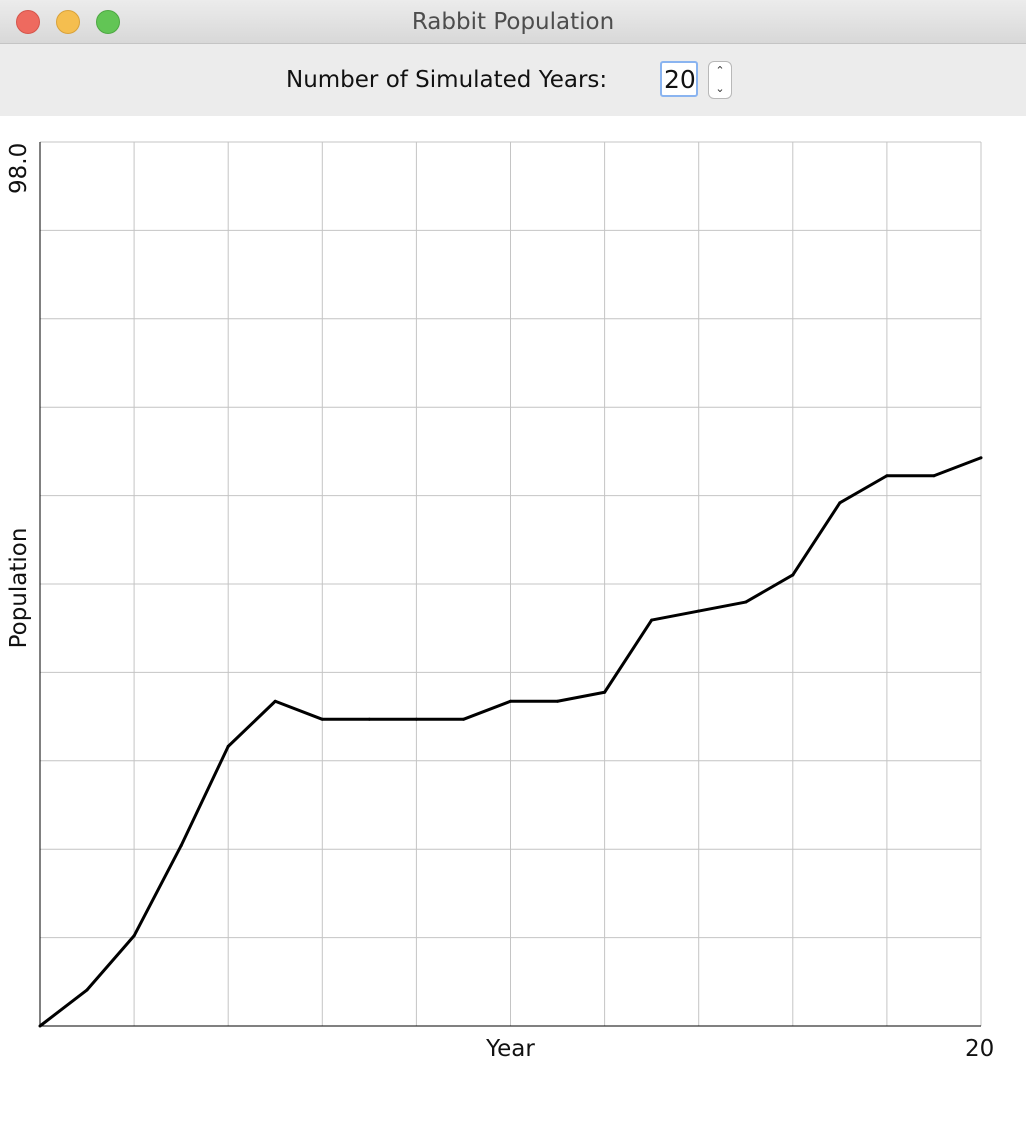 The height and width of the screenshot is (1138, 1026). What do you see at coordinates (447, 80) in the screenshot?
I see `years-label: Number of Simulated Years:` at bounding box center [447, 80].